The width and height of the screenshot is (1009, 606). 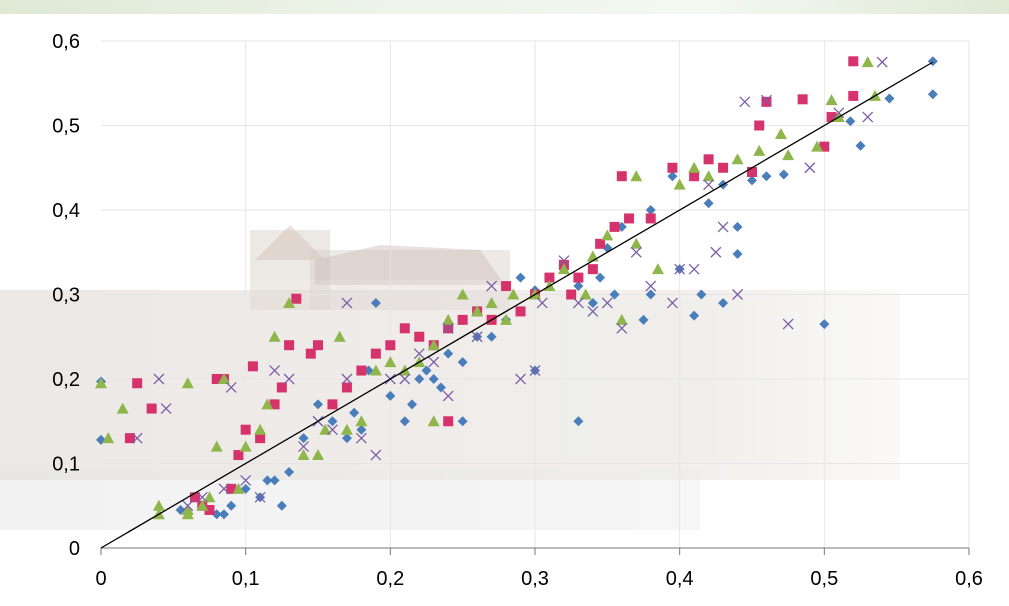 I want to click on y-tick-label: 0,2, so click(x=66, y=380).